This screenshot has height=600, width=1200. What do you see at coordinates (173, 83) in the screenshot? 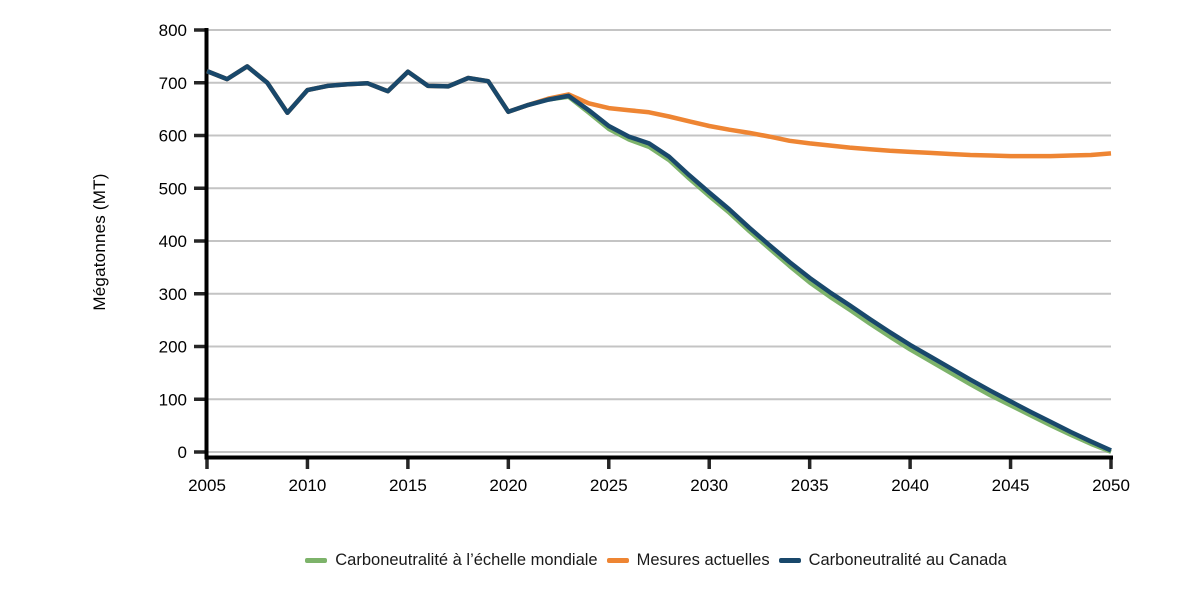
I see `y-tick-label-700: 700` at bounding box center [173, 83].